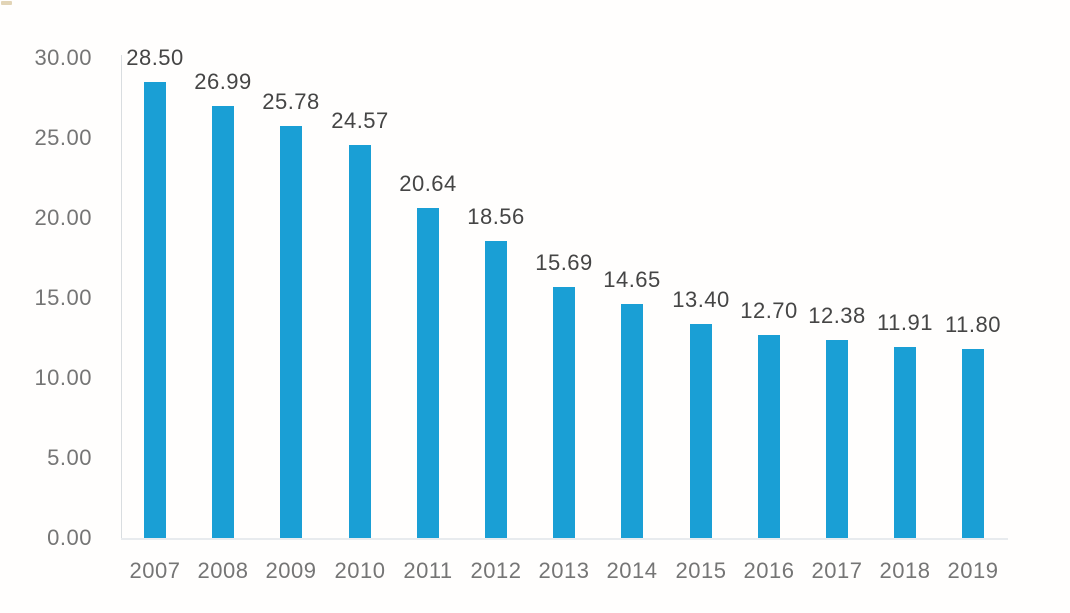 Image resolution: width=1070 pixels, height=613 pixels. Describe the element at coordinates (496, 389) in the screenshot. I see `bar-2012` at that location.